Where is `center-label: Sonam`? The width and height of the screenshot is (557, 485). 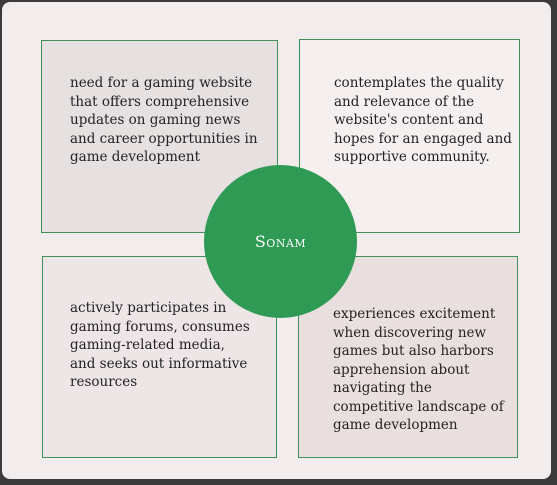 center-label: Sonam is located at coordinates (280, 241).